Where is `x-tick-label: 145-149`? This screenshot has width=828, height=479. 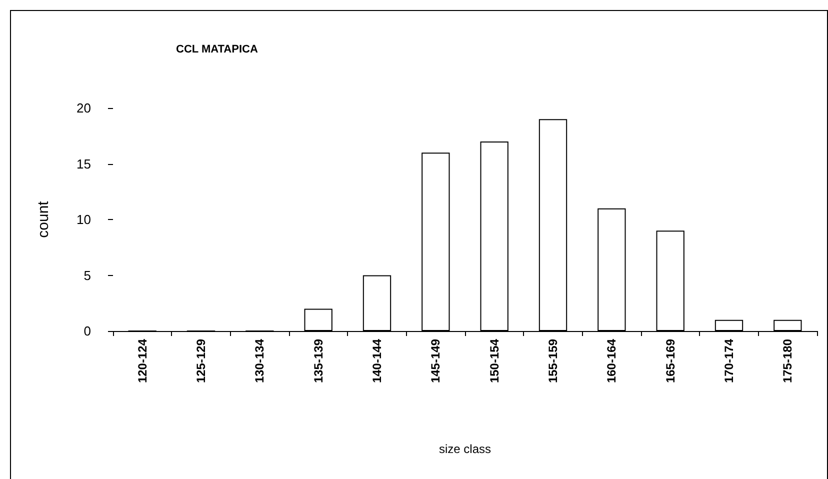 x-tick-label: 145-149 is located at coordinates (435, 361).